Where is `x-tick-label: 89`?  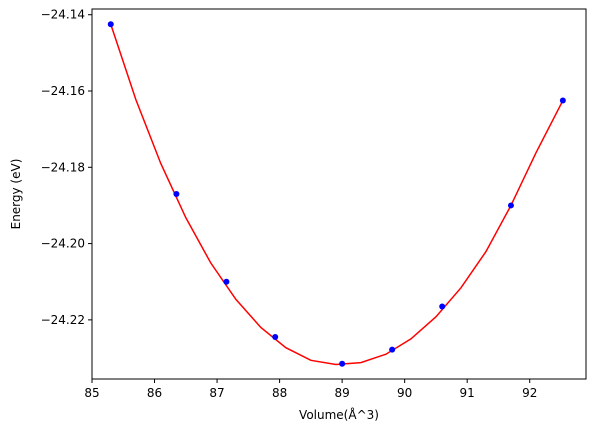
x-tick-label: 89 is located at coordinates (341, 393).